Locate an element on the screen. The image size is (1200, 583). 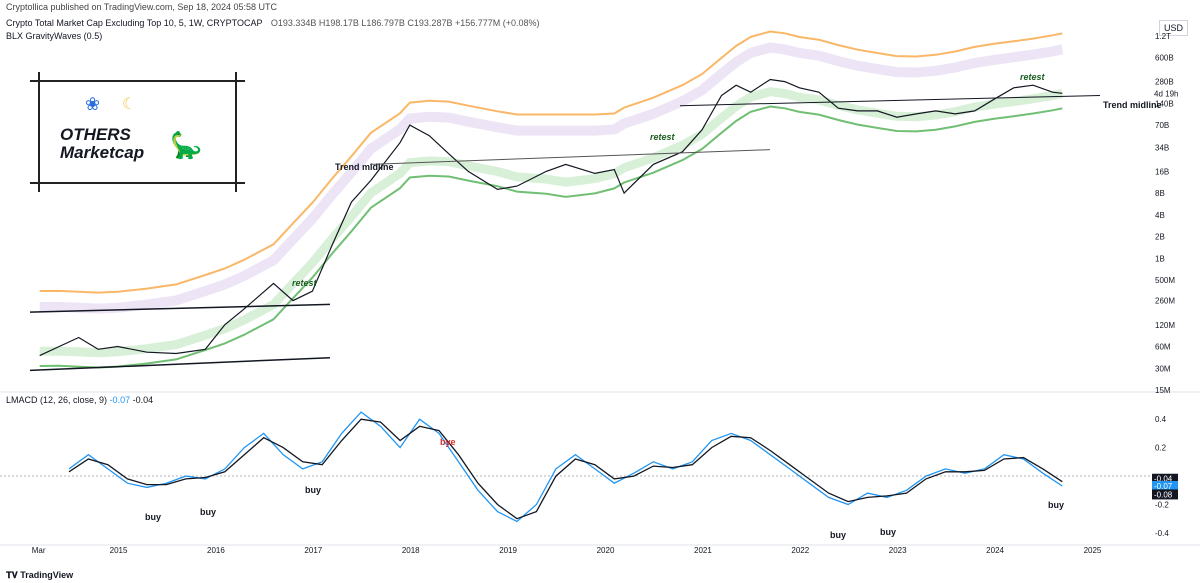
logo-line-2: Marketcap is located at coordinates (102, 152).